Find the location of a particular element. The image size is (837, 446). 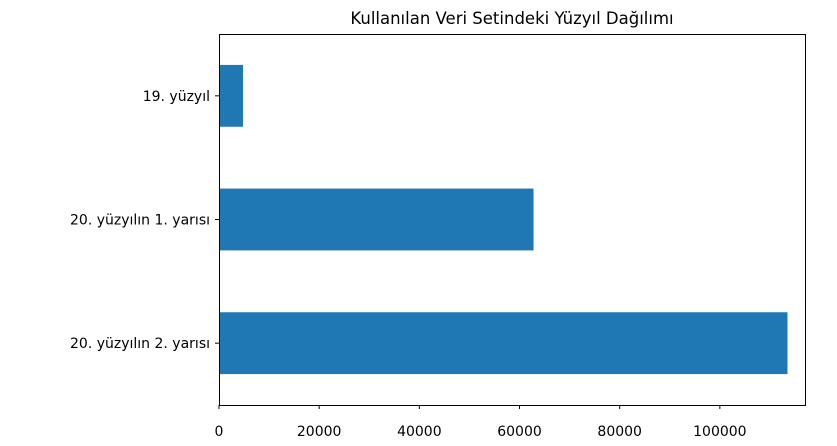

x-tick-label: 100000 is located at coordinates (719, 432).